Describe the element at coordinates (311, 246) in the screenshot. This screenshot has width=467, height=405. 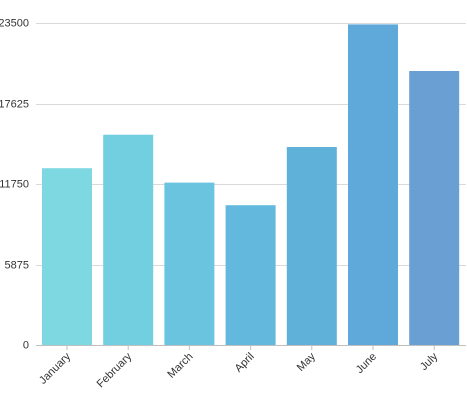
I see `bar-may` at that location.